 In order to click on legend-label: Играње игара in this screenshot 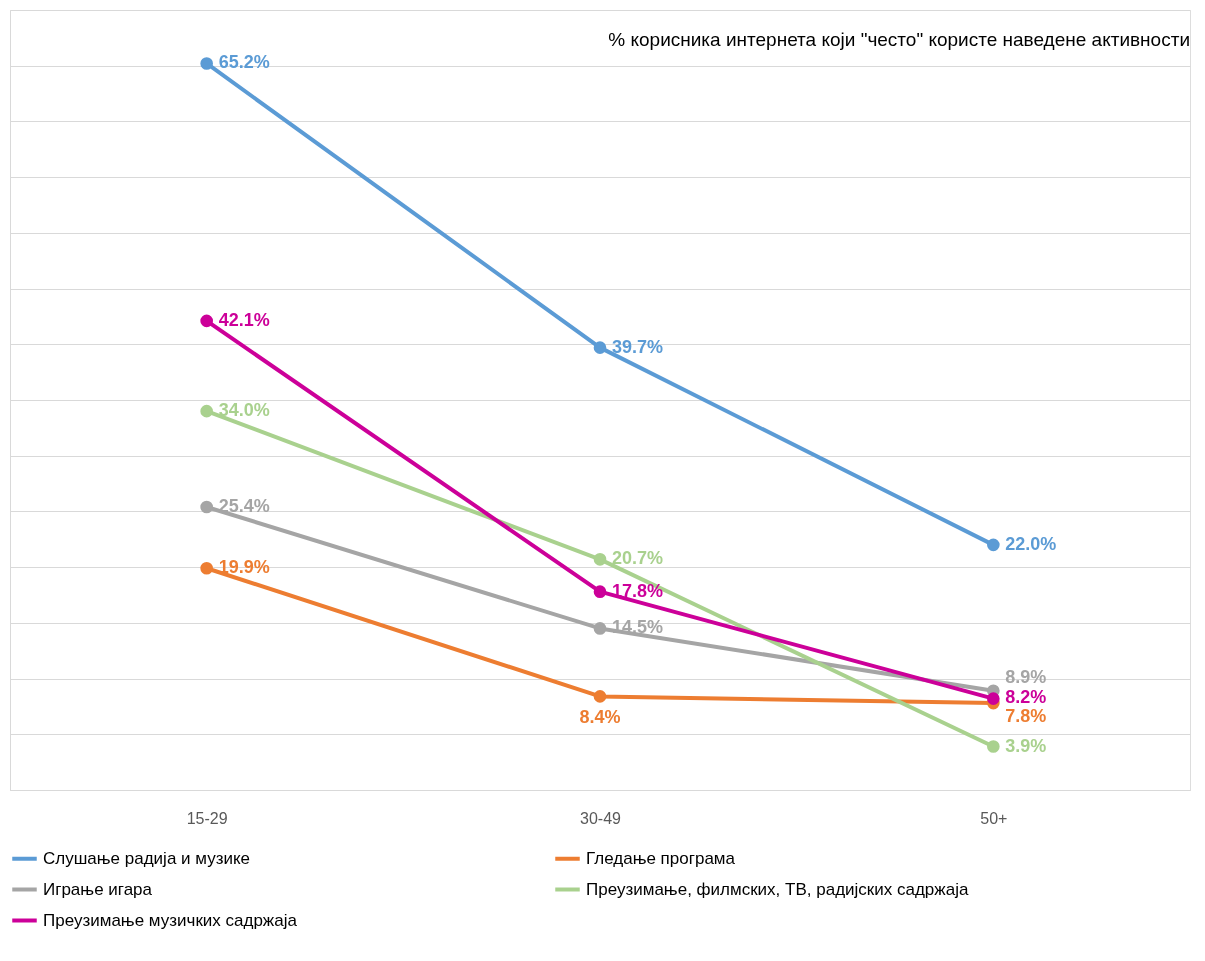, I will do `click(98, 889)`.